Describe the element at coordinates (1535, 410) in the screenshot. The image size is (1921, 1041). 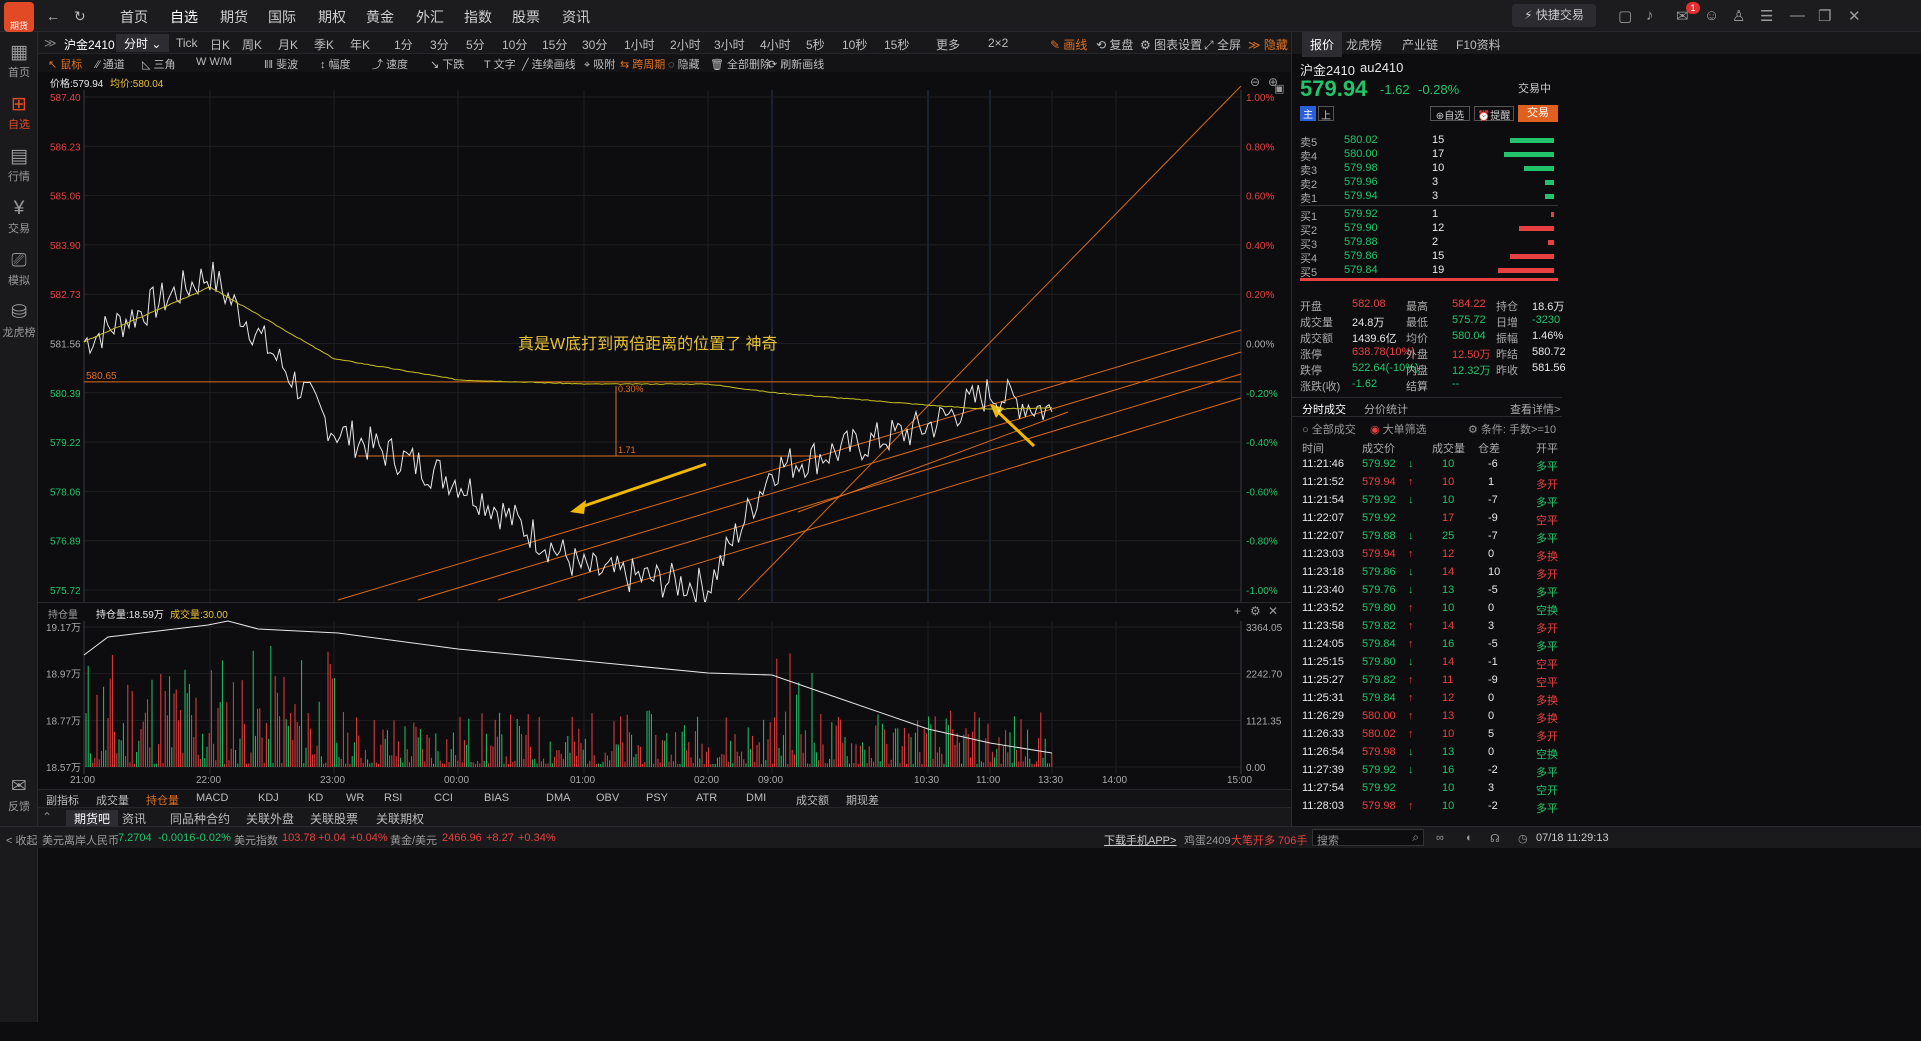
I see `trade-tab-details: 查看详情>` at that location.